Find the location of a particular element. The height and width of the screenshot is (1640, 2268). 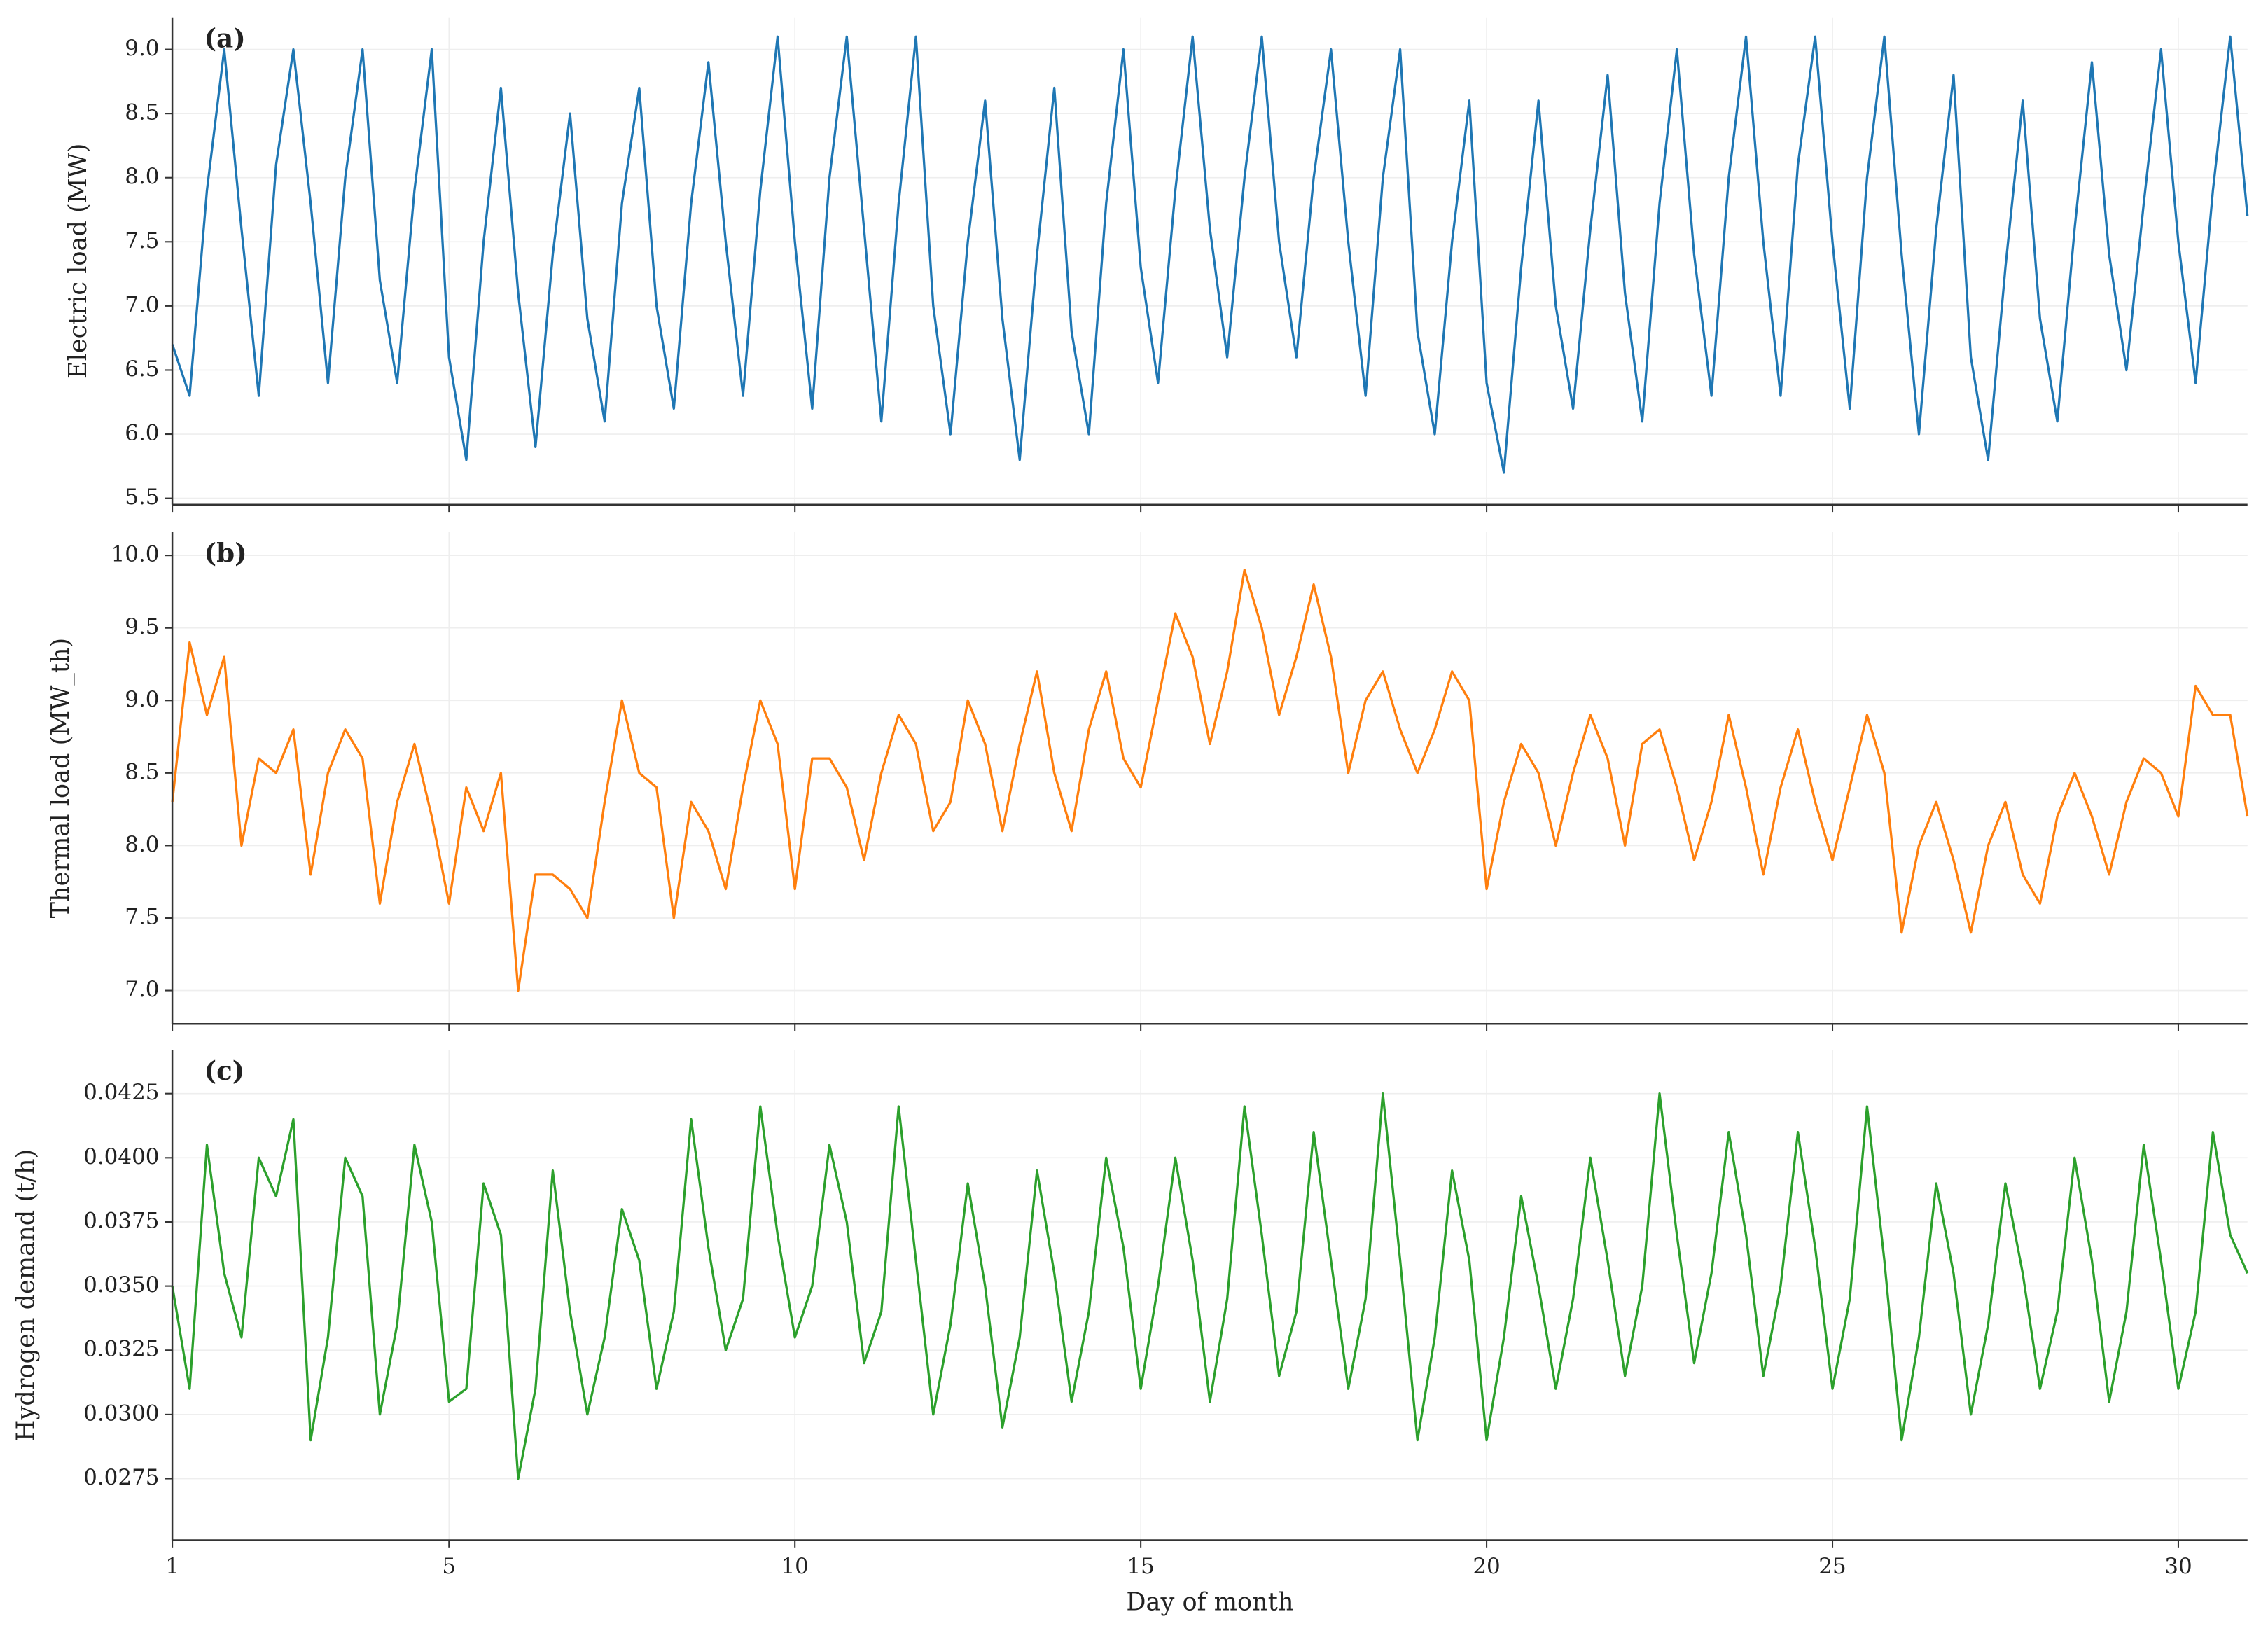

x-tick-label: 25 is located at coordinates (1832, 1566).